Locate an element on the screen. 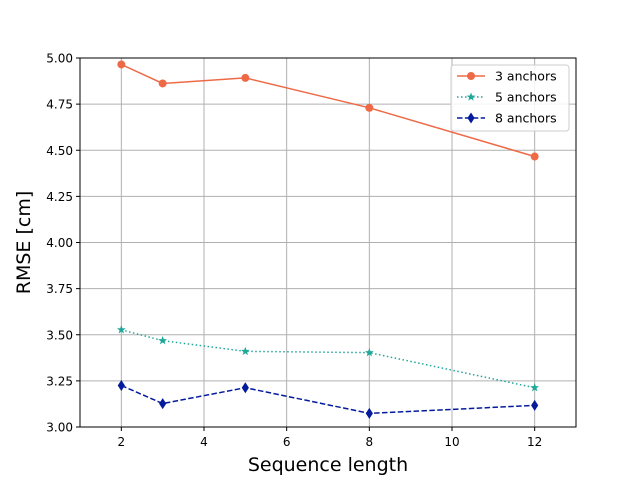 The width and height of the screenshot is (640, 480). legend-label: 5 anchors is located at coordinates (526, 97).